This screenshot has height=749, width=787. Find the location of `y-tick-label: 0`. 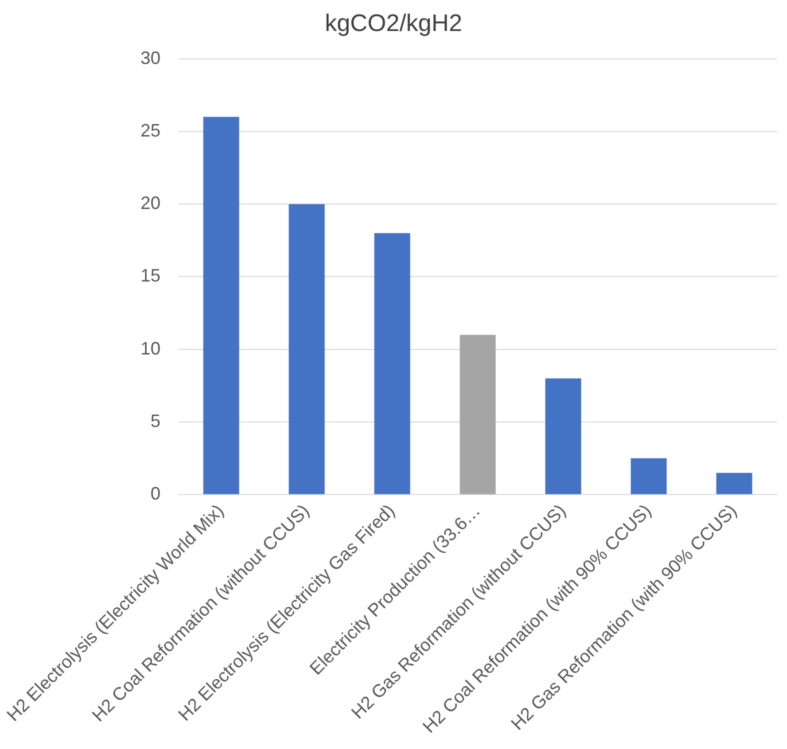

y-tick-label: 0 is located at coordinates (155, 494).